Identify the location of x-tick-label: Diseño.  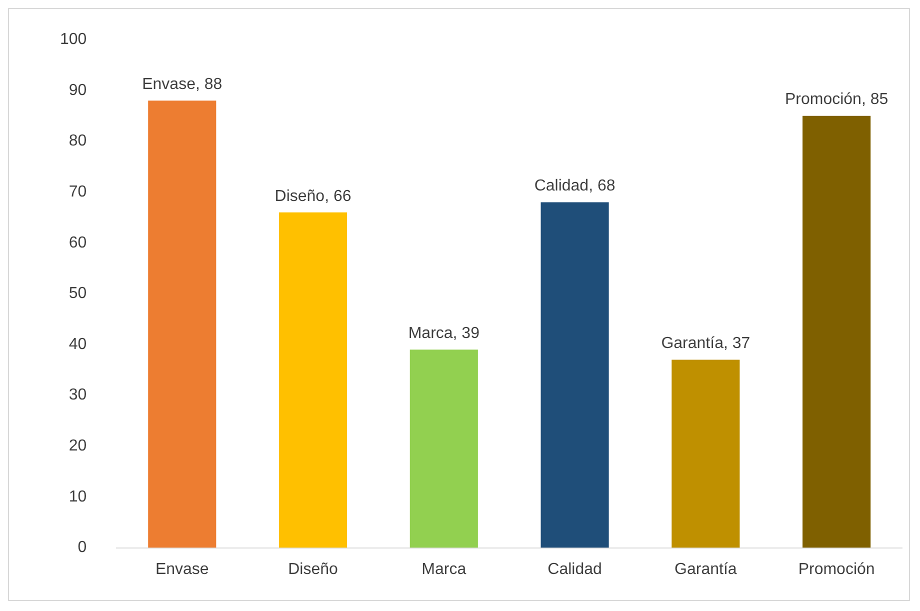
(313, 569).